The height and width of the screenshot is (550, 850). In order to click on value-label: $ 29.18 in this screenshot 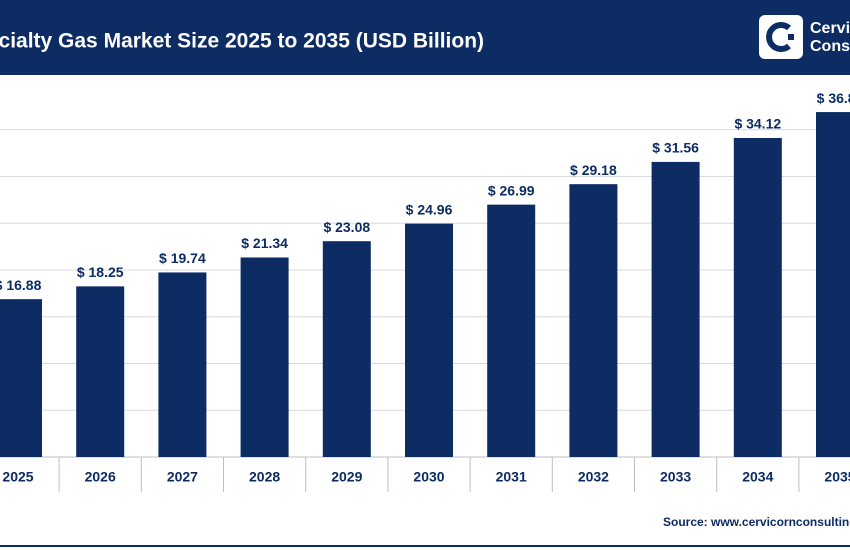, I will do `click(593, 170)`.